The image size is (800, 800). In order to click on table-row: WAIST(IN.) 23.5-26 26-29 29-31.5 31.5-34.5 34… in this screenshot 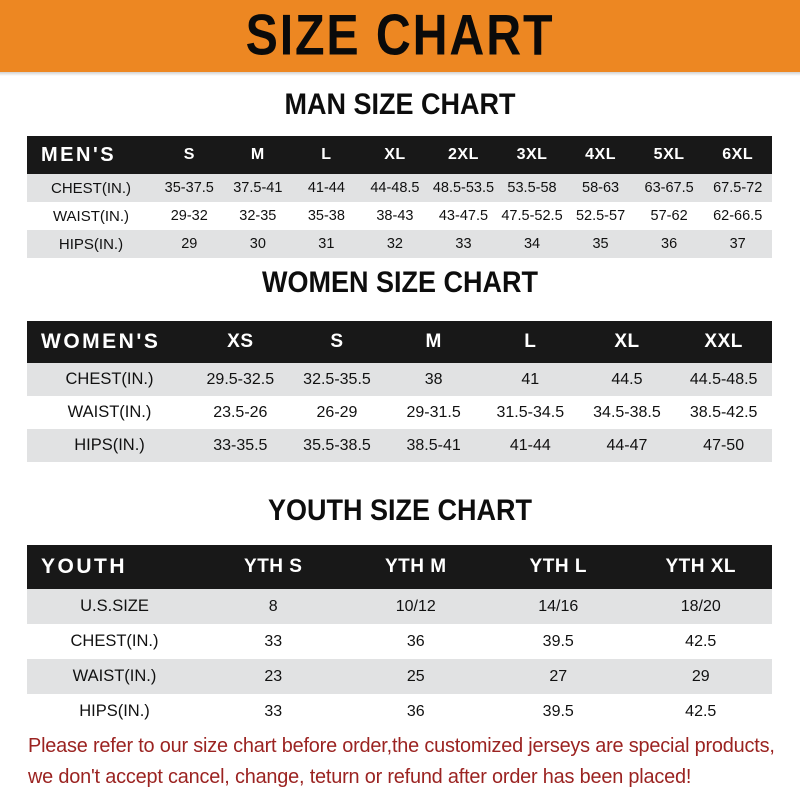, I will do `click(399, 412)`.